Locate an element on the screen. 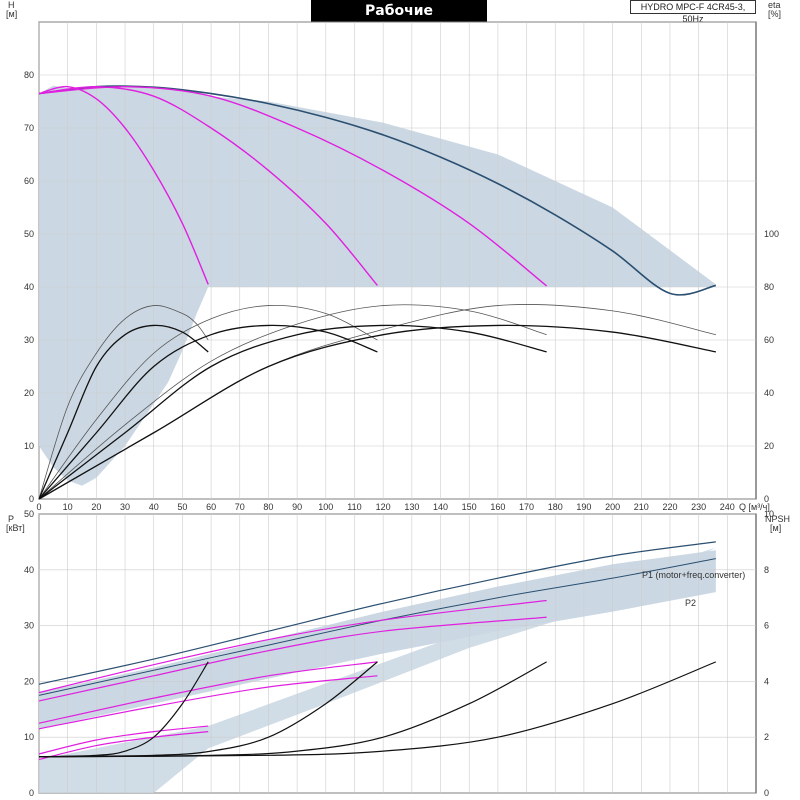  x-tick-label: 120 is located at coordinates (383, 507).